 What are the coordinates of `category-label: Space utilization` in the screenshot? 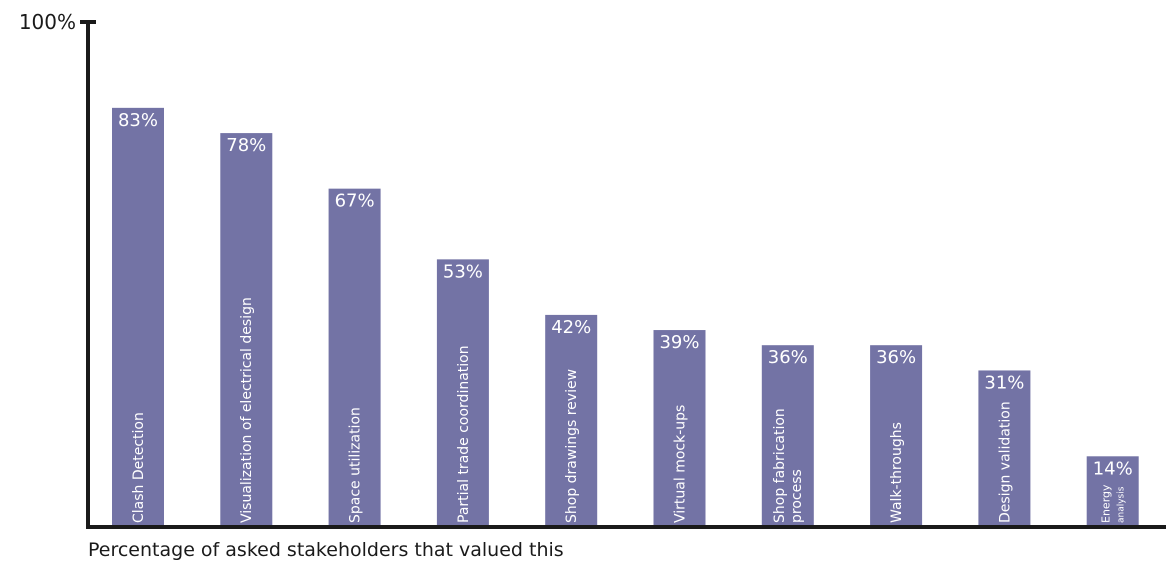 It's located at (356, 465).